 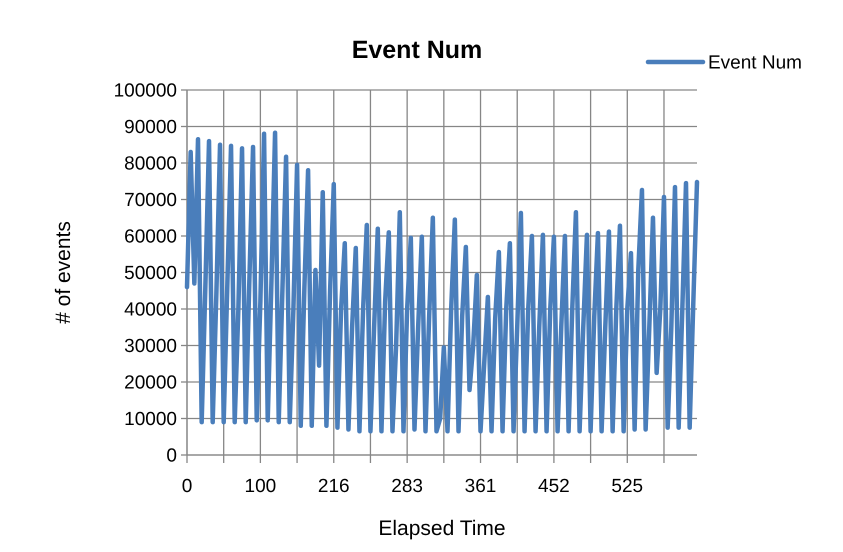 I want to click on x-tick-label: 361, so click(x=480, y=486).